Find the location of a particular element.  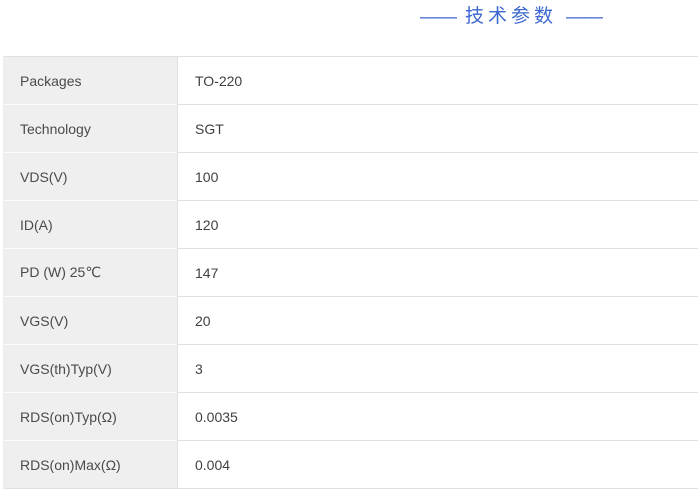

section-title-text: 技术参数 is located at coordinates (511, 16).